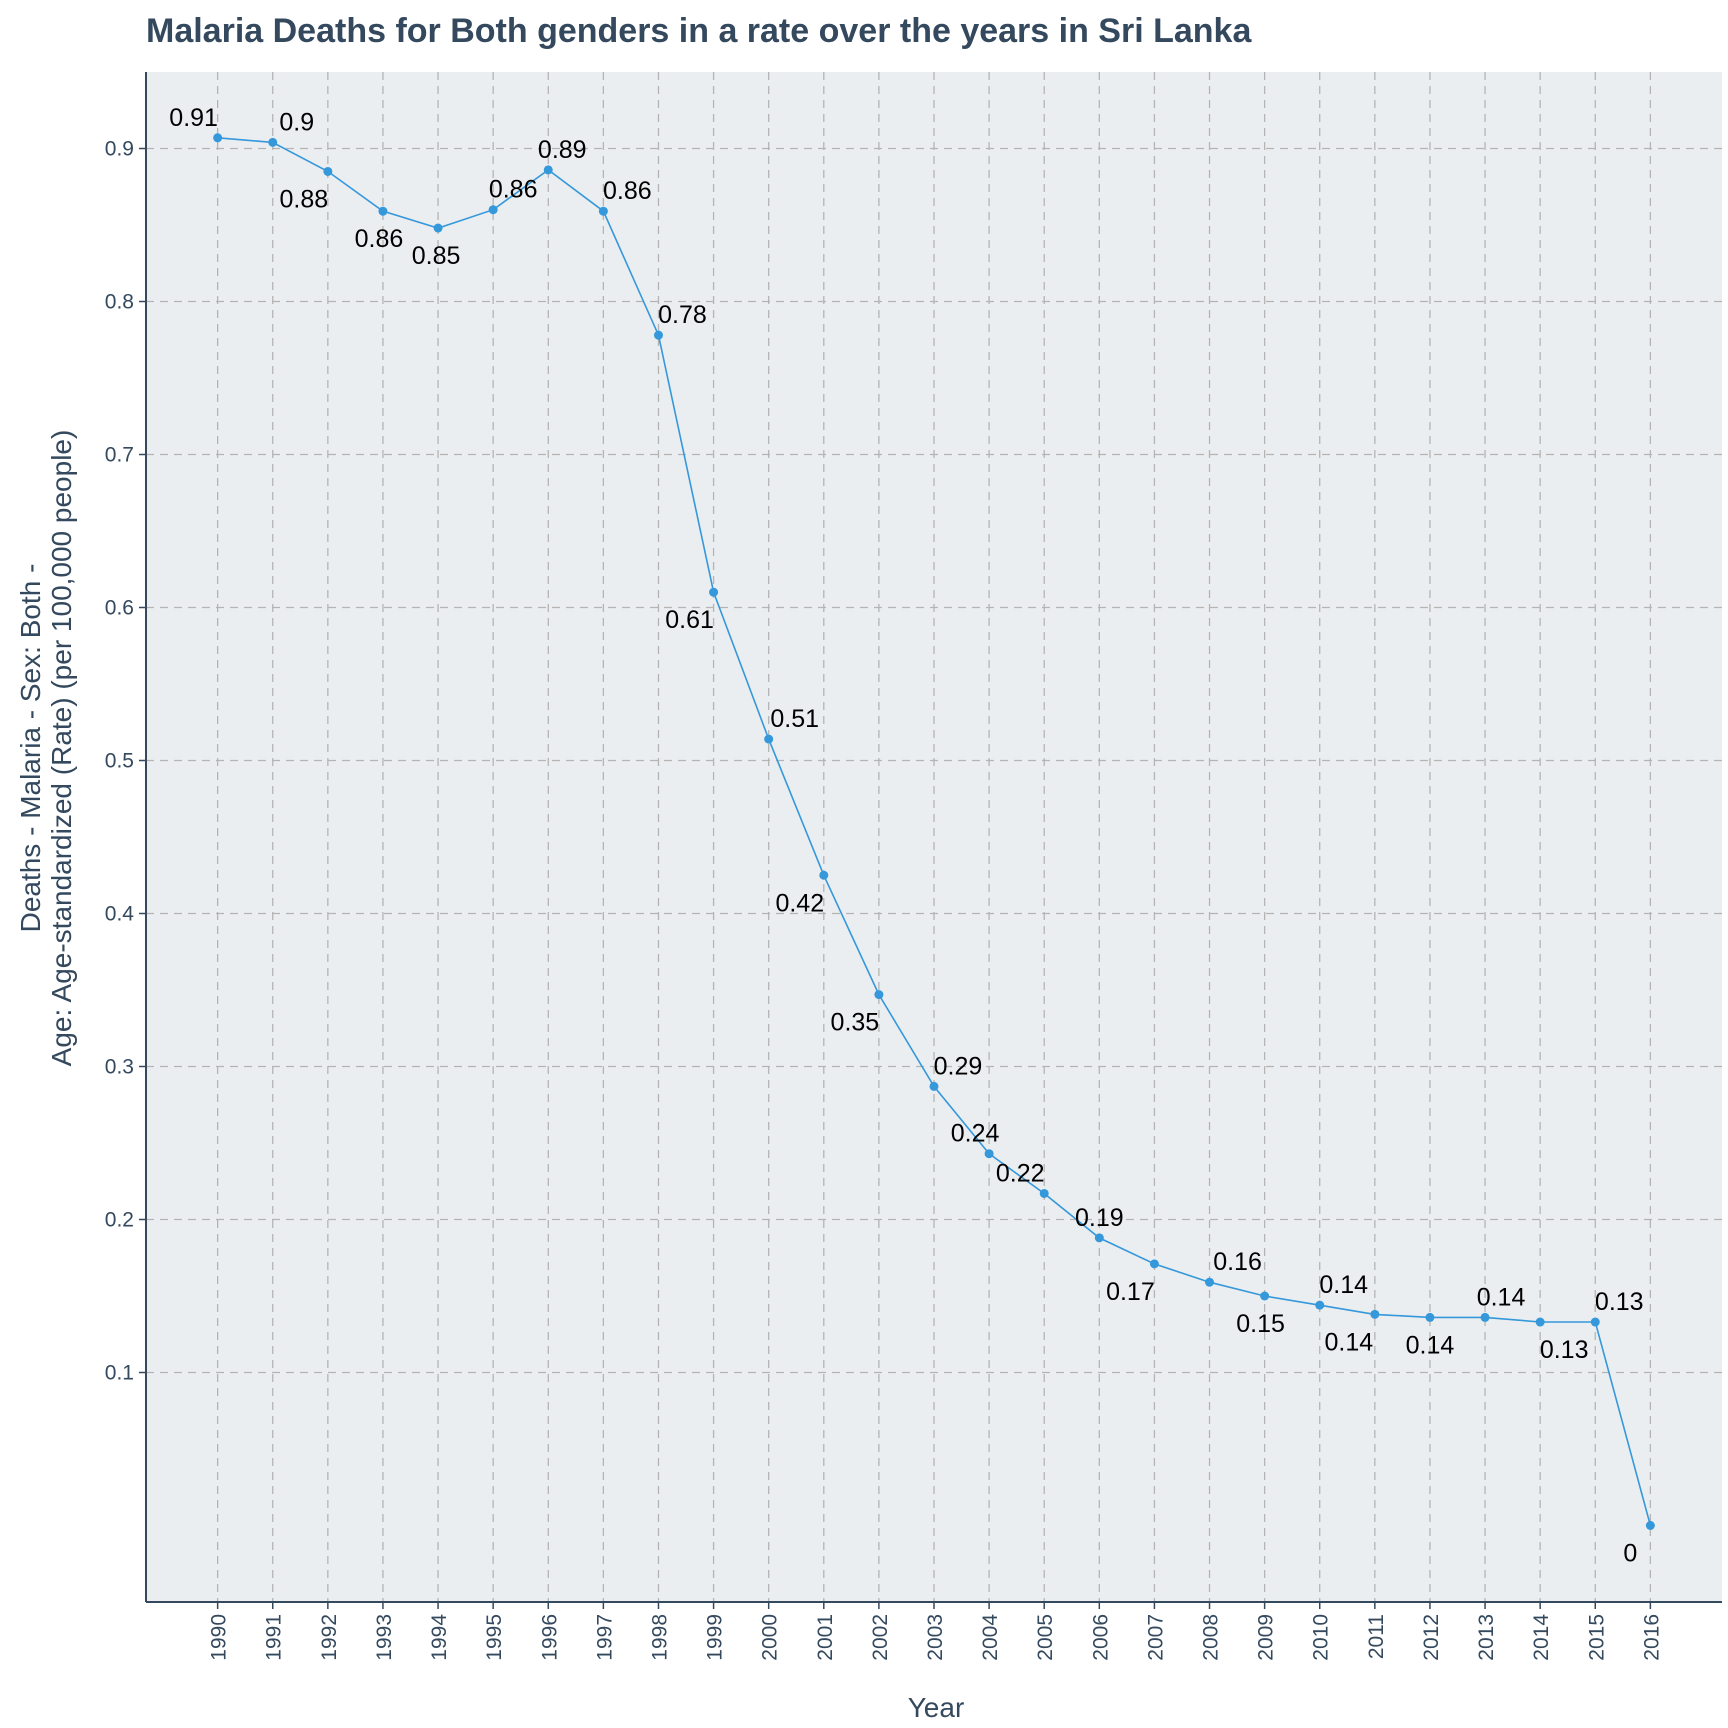 This screenshot has height=1728, width=1728. I want to click on x-tick-label: 2004, so click(990, 1637).